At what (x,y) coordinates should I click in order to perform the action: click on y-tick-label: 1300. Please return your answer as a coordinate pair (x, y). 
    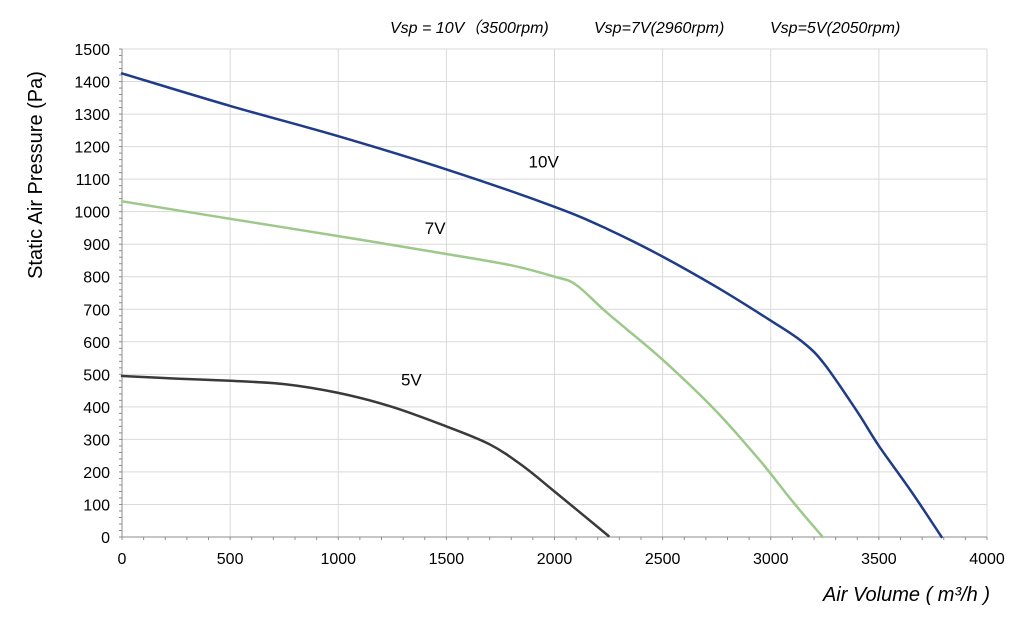
    Looking at the image, I should click on (92, 115).